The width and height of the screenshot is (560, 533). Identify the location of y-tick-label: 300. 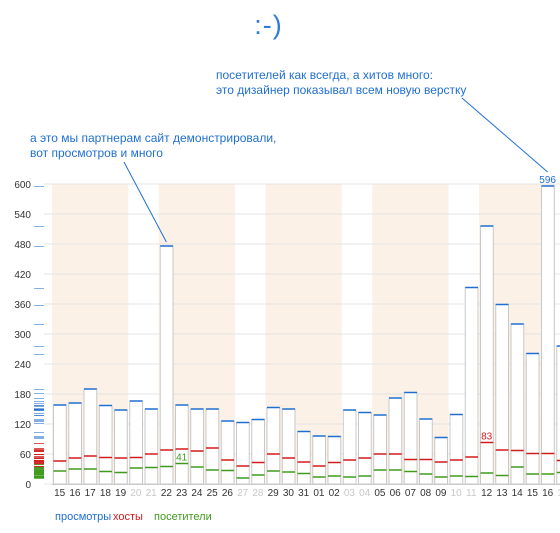
(22, 335).